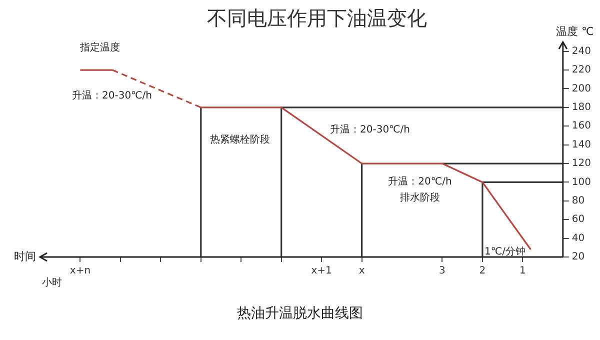  What do you see at coordinates (321, 271) in the screenshot?
I see `x-tick-label: x+1` at bounding box center [321, 271].